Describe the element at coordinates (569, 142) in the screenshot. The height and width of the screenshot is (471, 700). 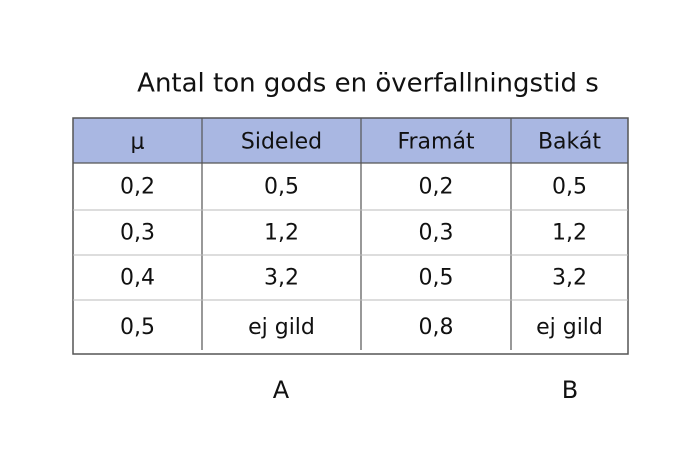
I see `header-cell: Bakát` at that location.